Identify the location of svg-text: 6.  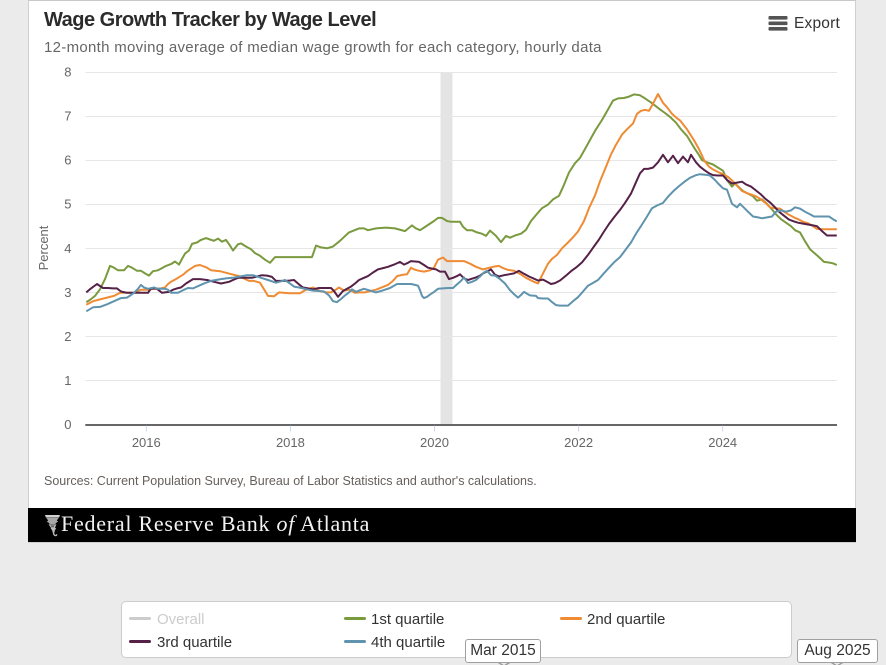
(67, 160).